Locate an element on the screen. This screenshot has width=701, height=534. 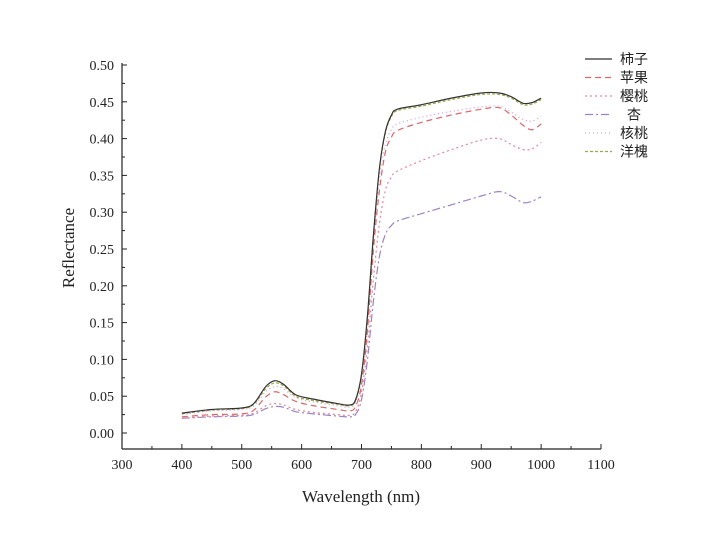
x-tick-label: 500 is located at coordinates (241, 465).